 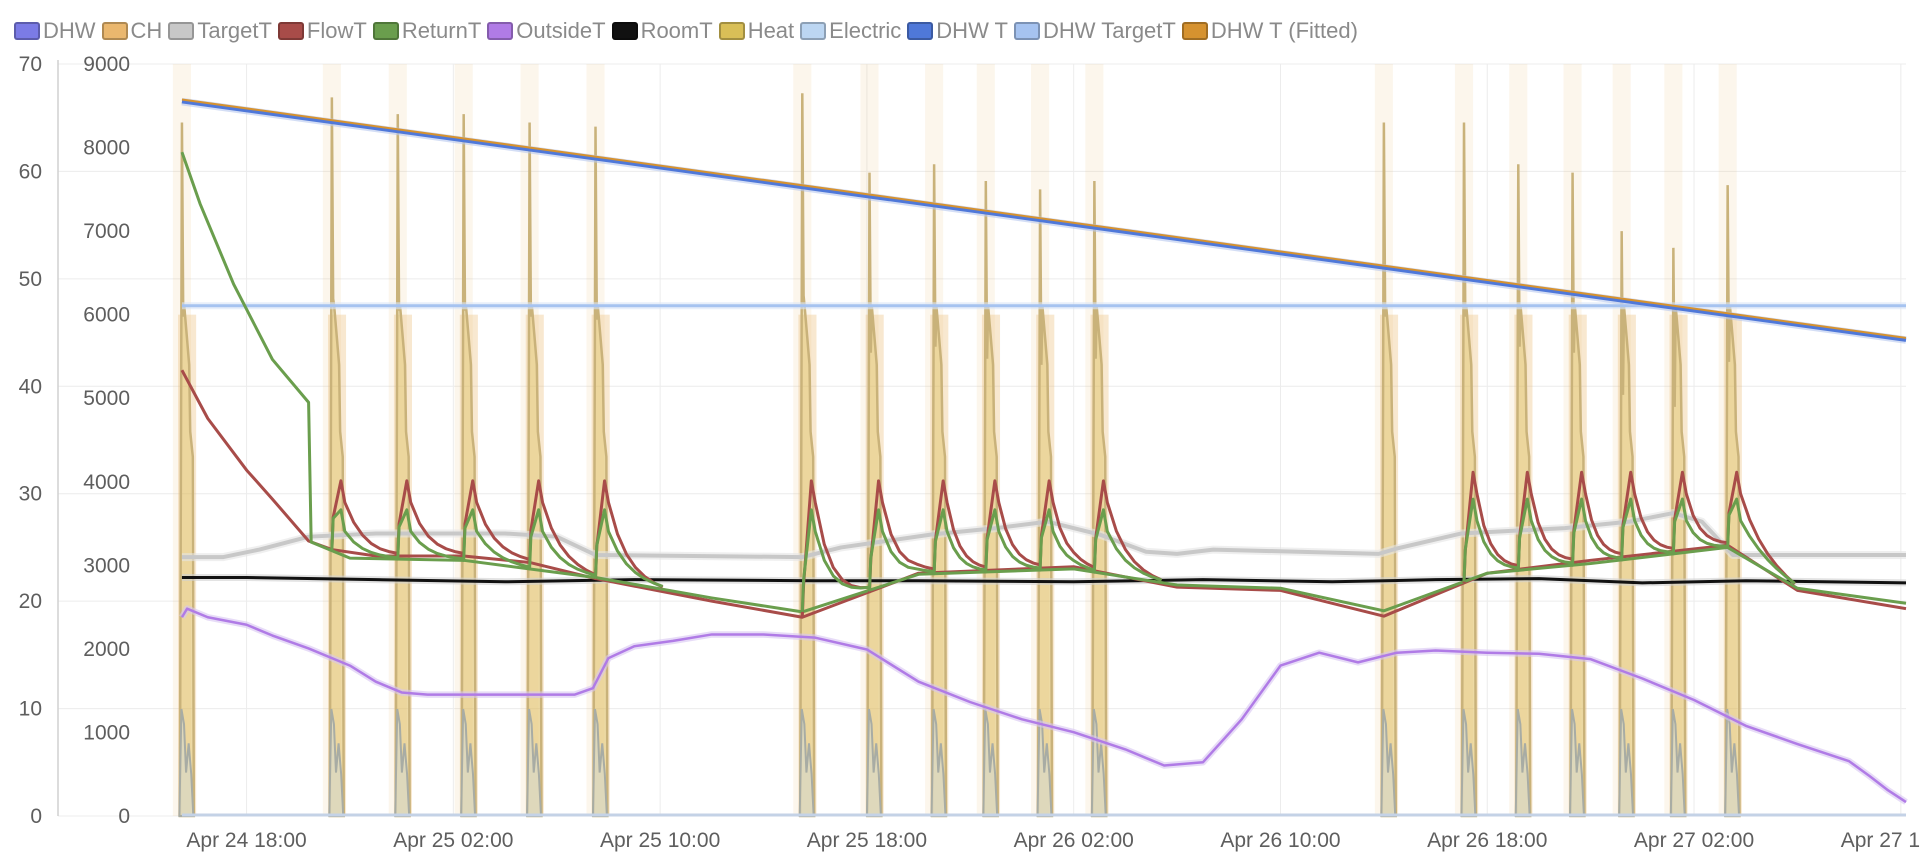 I want to click on legend-item: OutsideT, so click(x=546, y=31).